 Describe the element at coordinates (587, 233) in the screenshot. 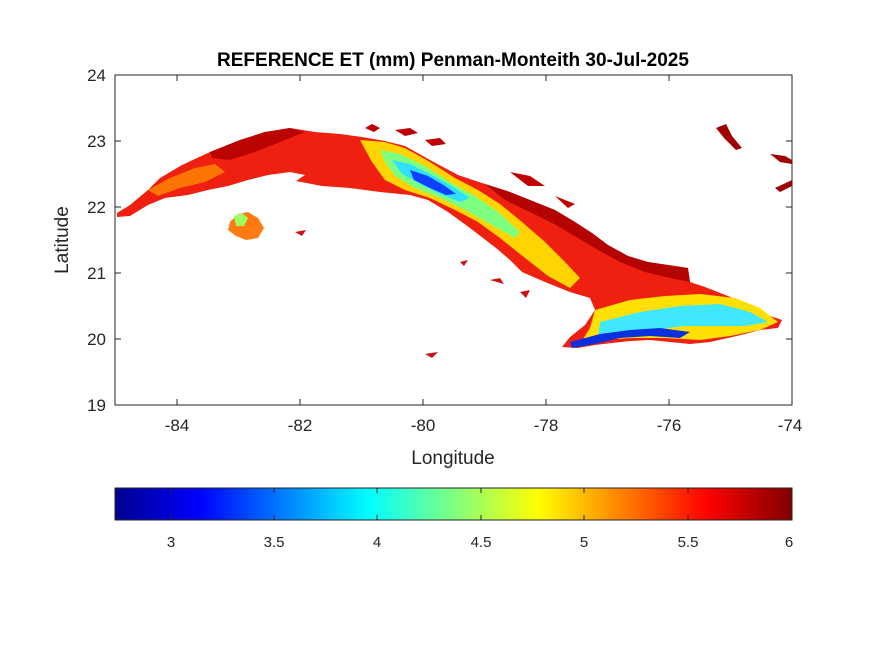

I see `east-north-coast-band` at that location.